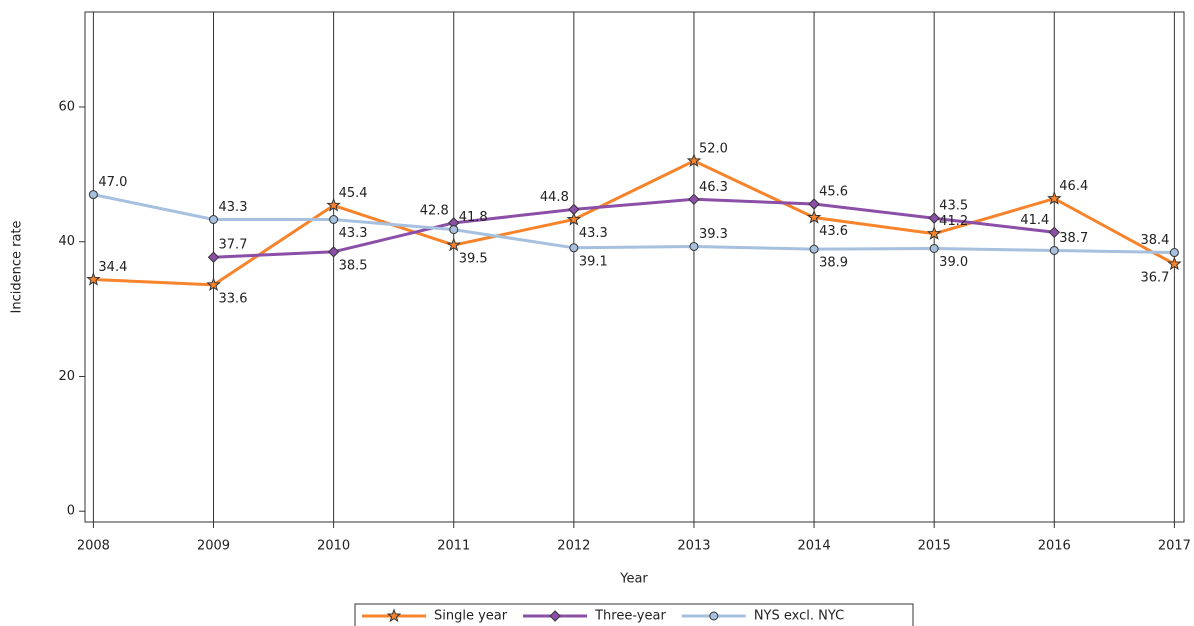 This screenshot has width=1194, height=626. Describe the element at coordinates (573, 546) in the screenshot. I see `x-tick-label: 2012` at that location.